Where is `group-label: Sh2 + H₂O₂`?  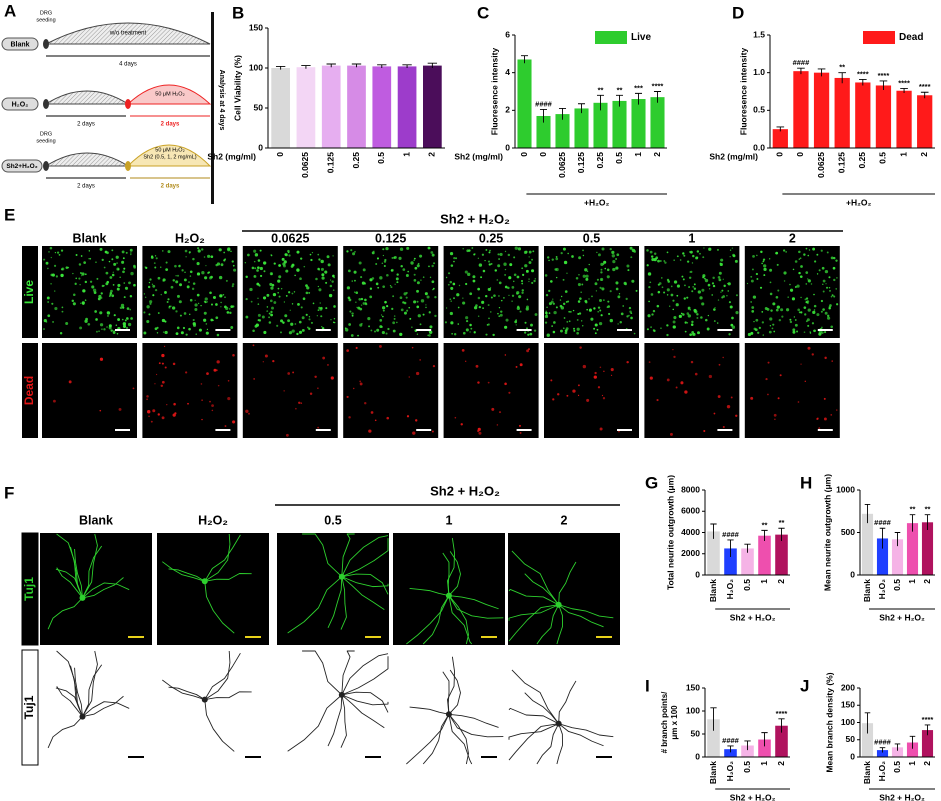
group-label: Sh2 + H₂O₂ is located at coordinates (902, 617).